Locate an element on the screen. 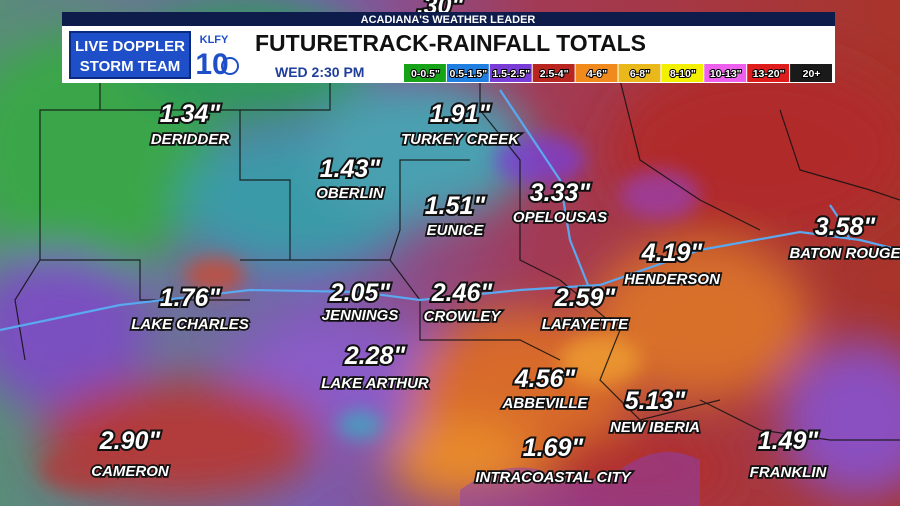  legend-label: 4-6" is located at coordinates (597, 74).